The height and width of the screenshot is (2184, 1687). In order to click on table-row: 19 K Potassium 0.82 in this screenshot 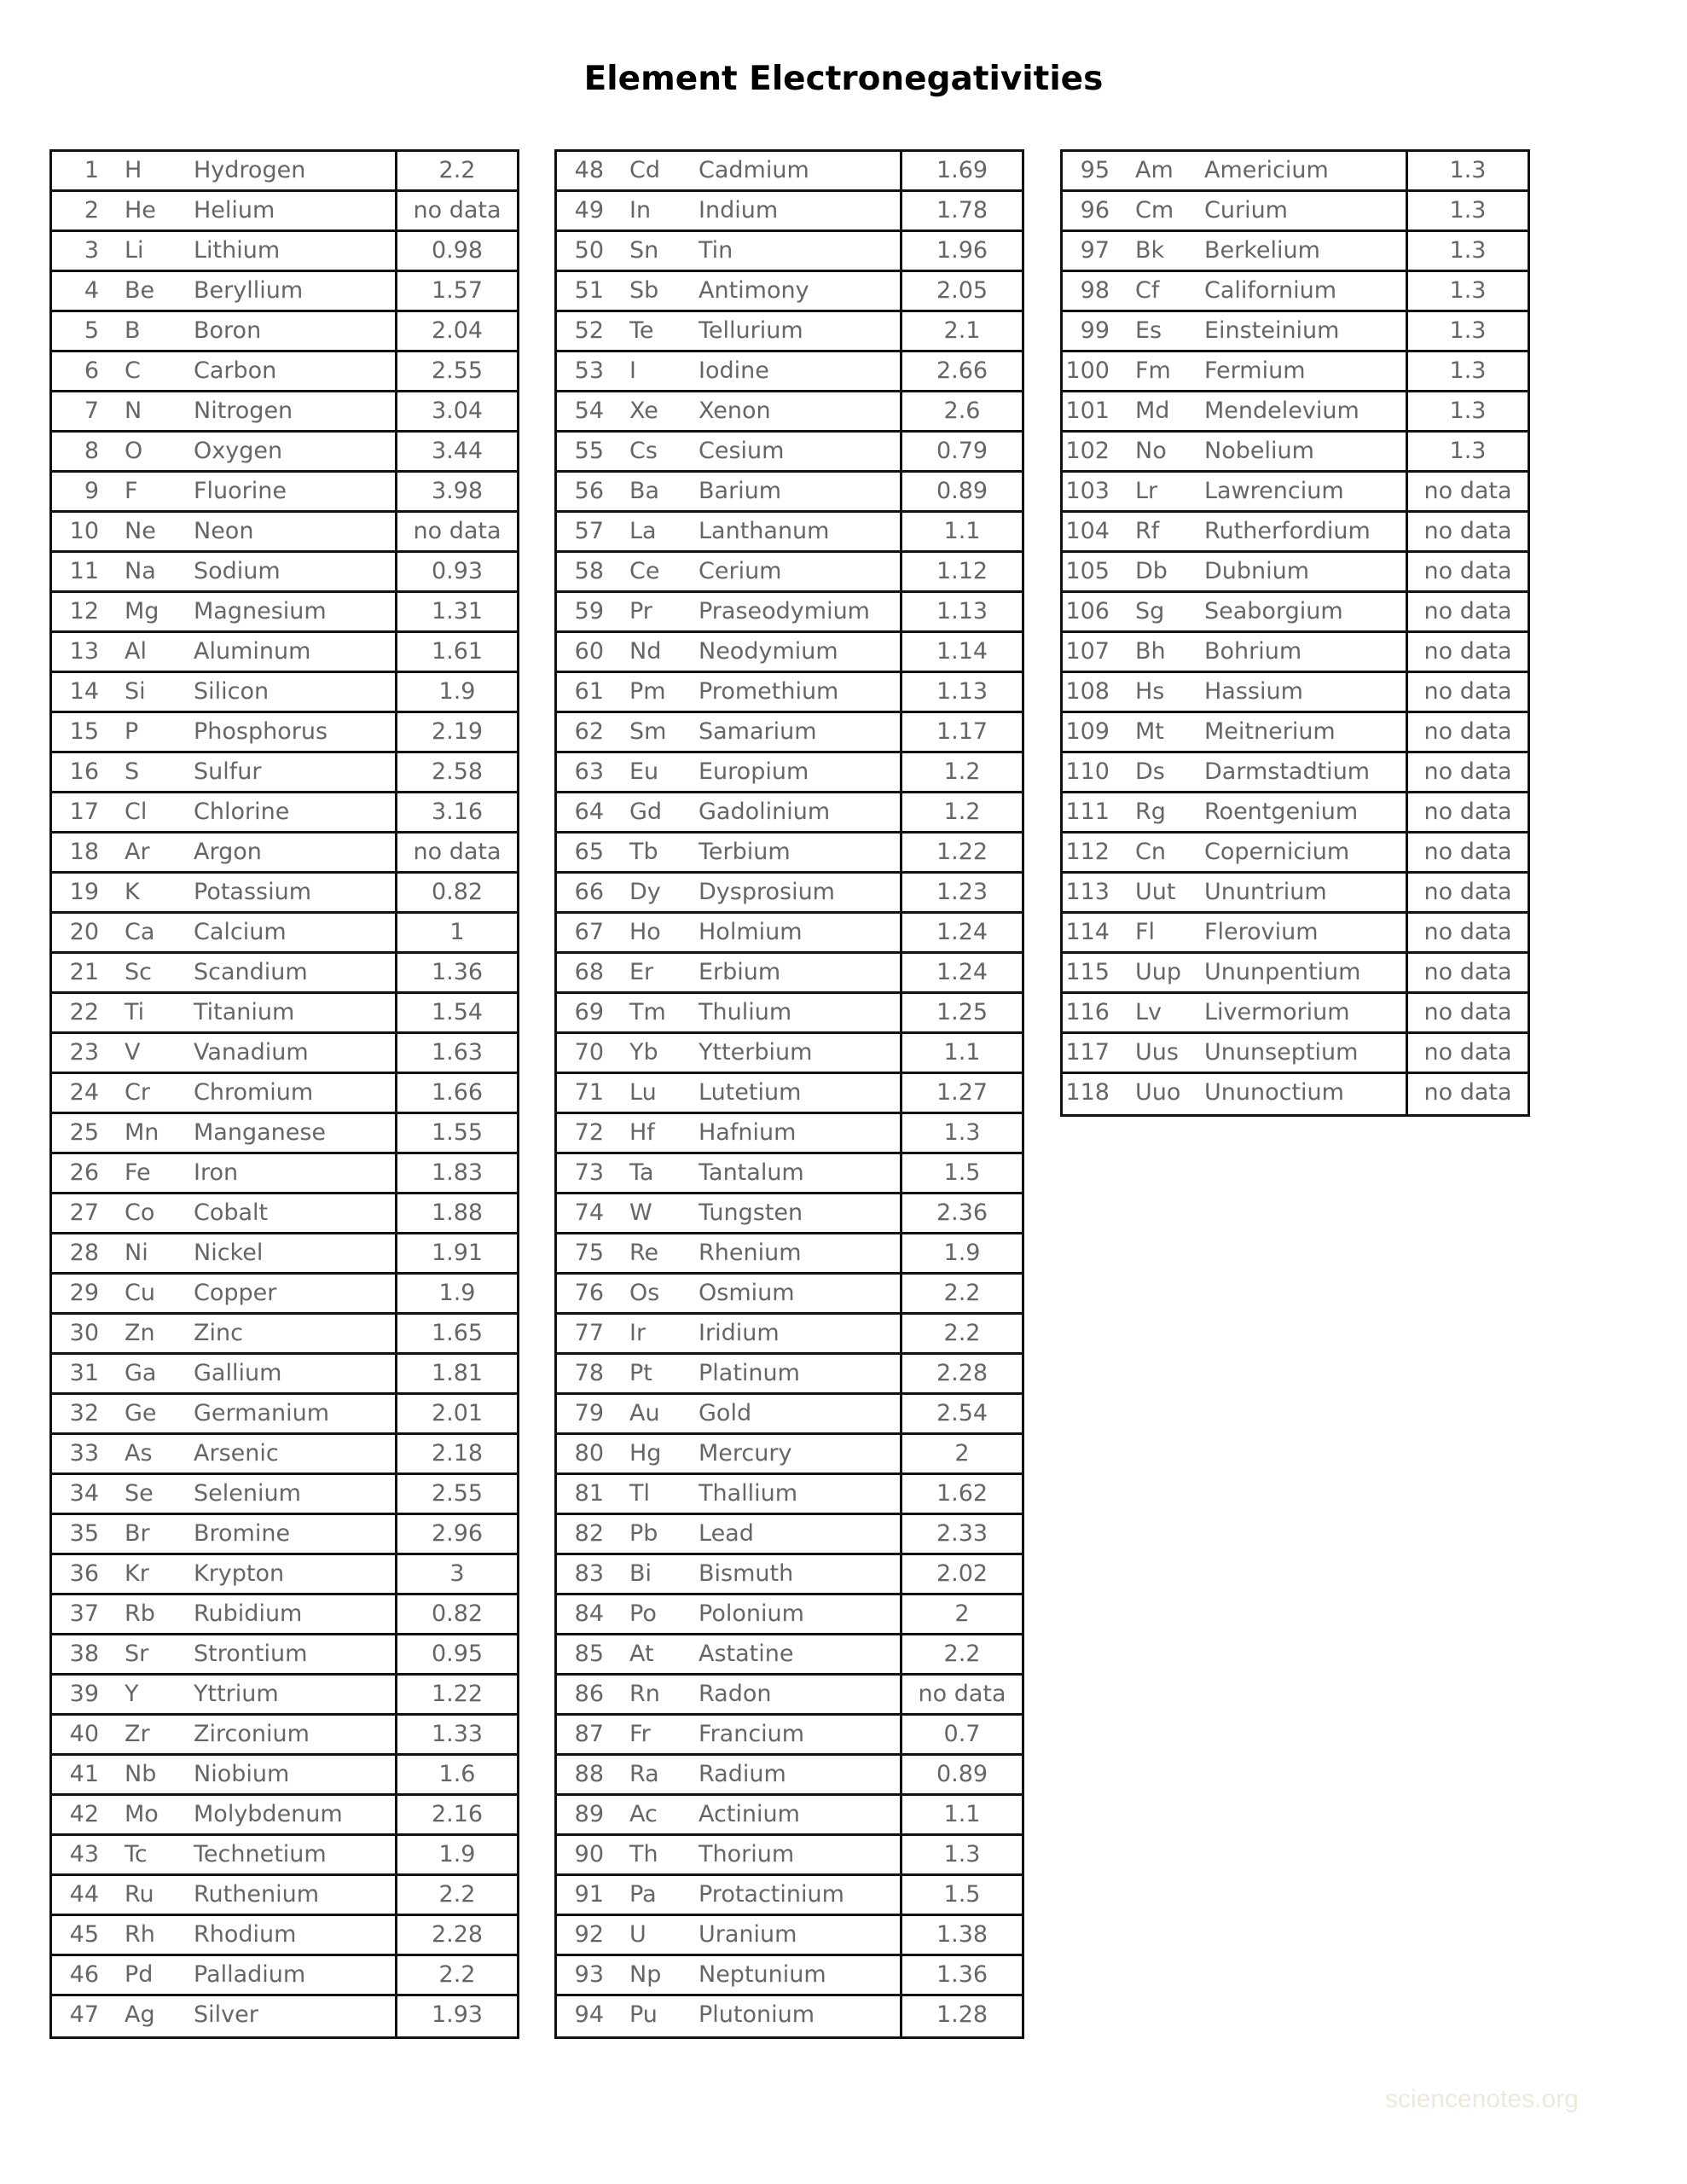, I will do `click(284, 894)`.